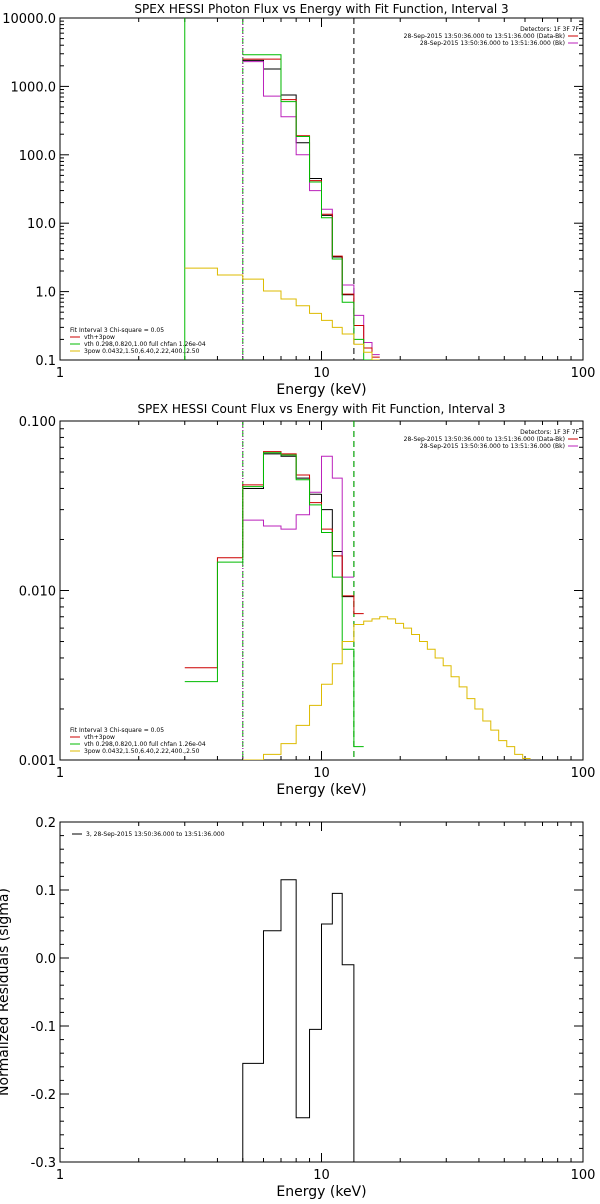 This screenshot has width=600, height=1204. Describe the element at coordinates (37, 156) in the screenshot. I see `y-tick-label: 100.0` at that location.